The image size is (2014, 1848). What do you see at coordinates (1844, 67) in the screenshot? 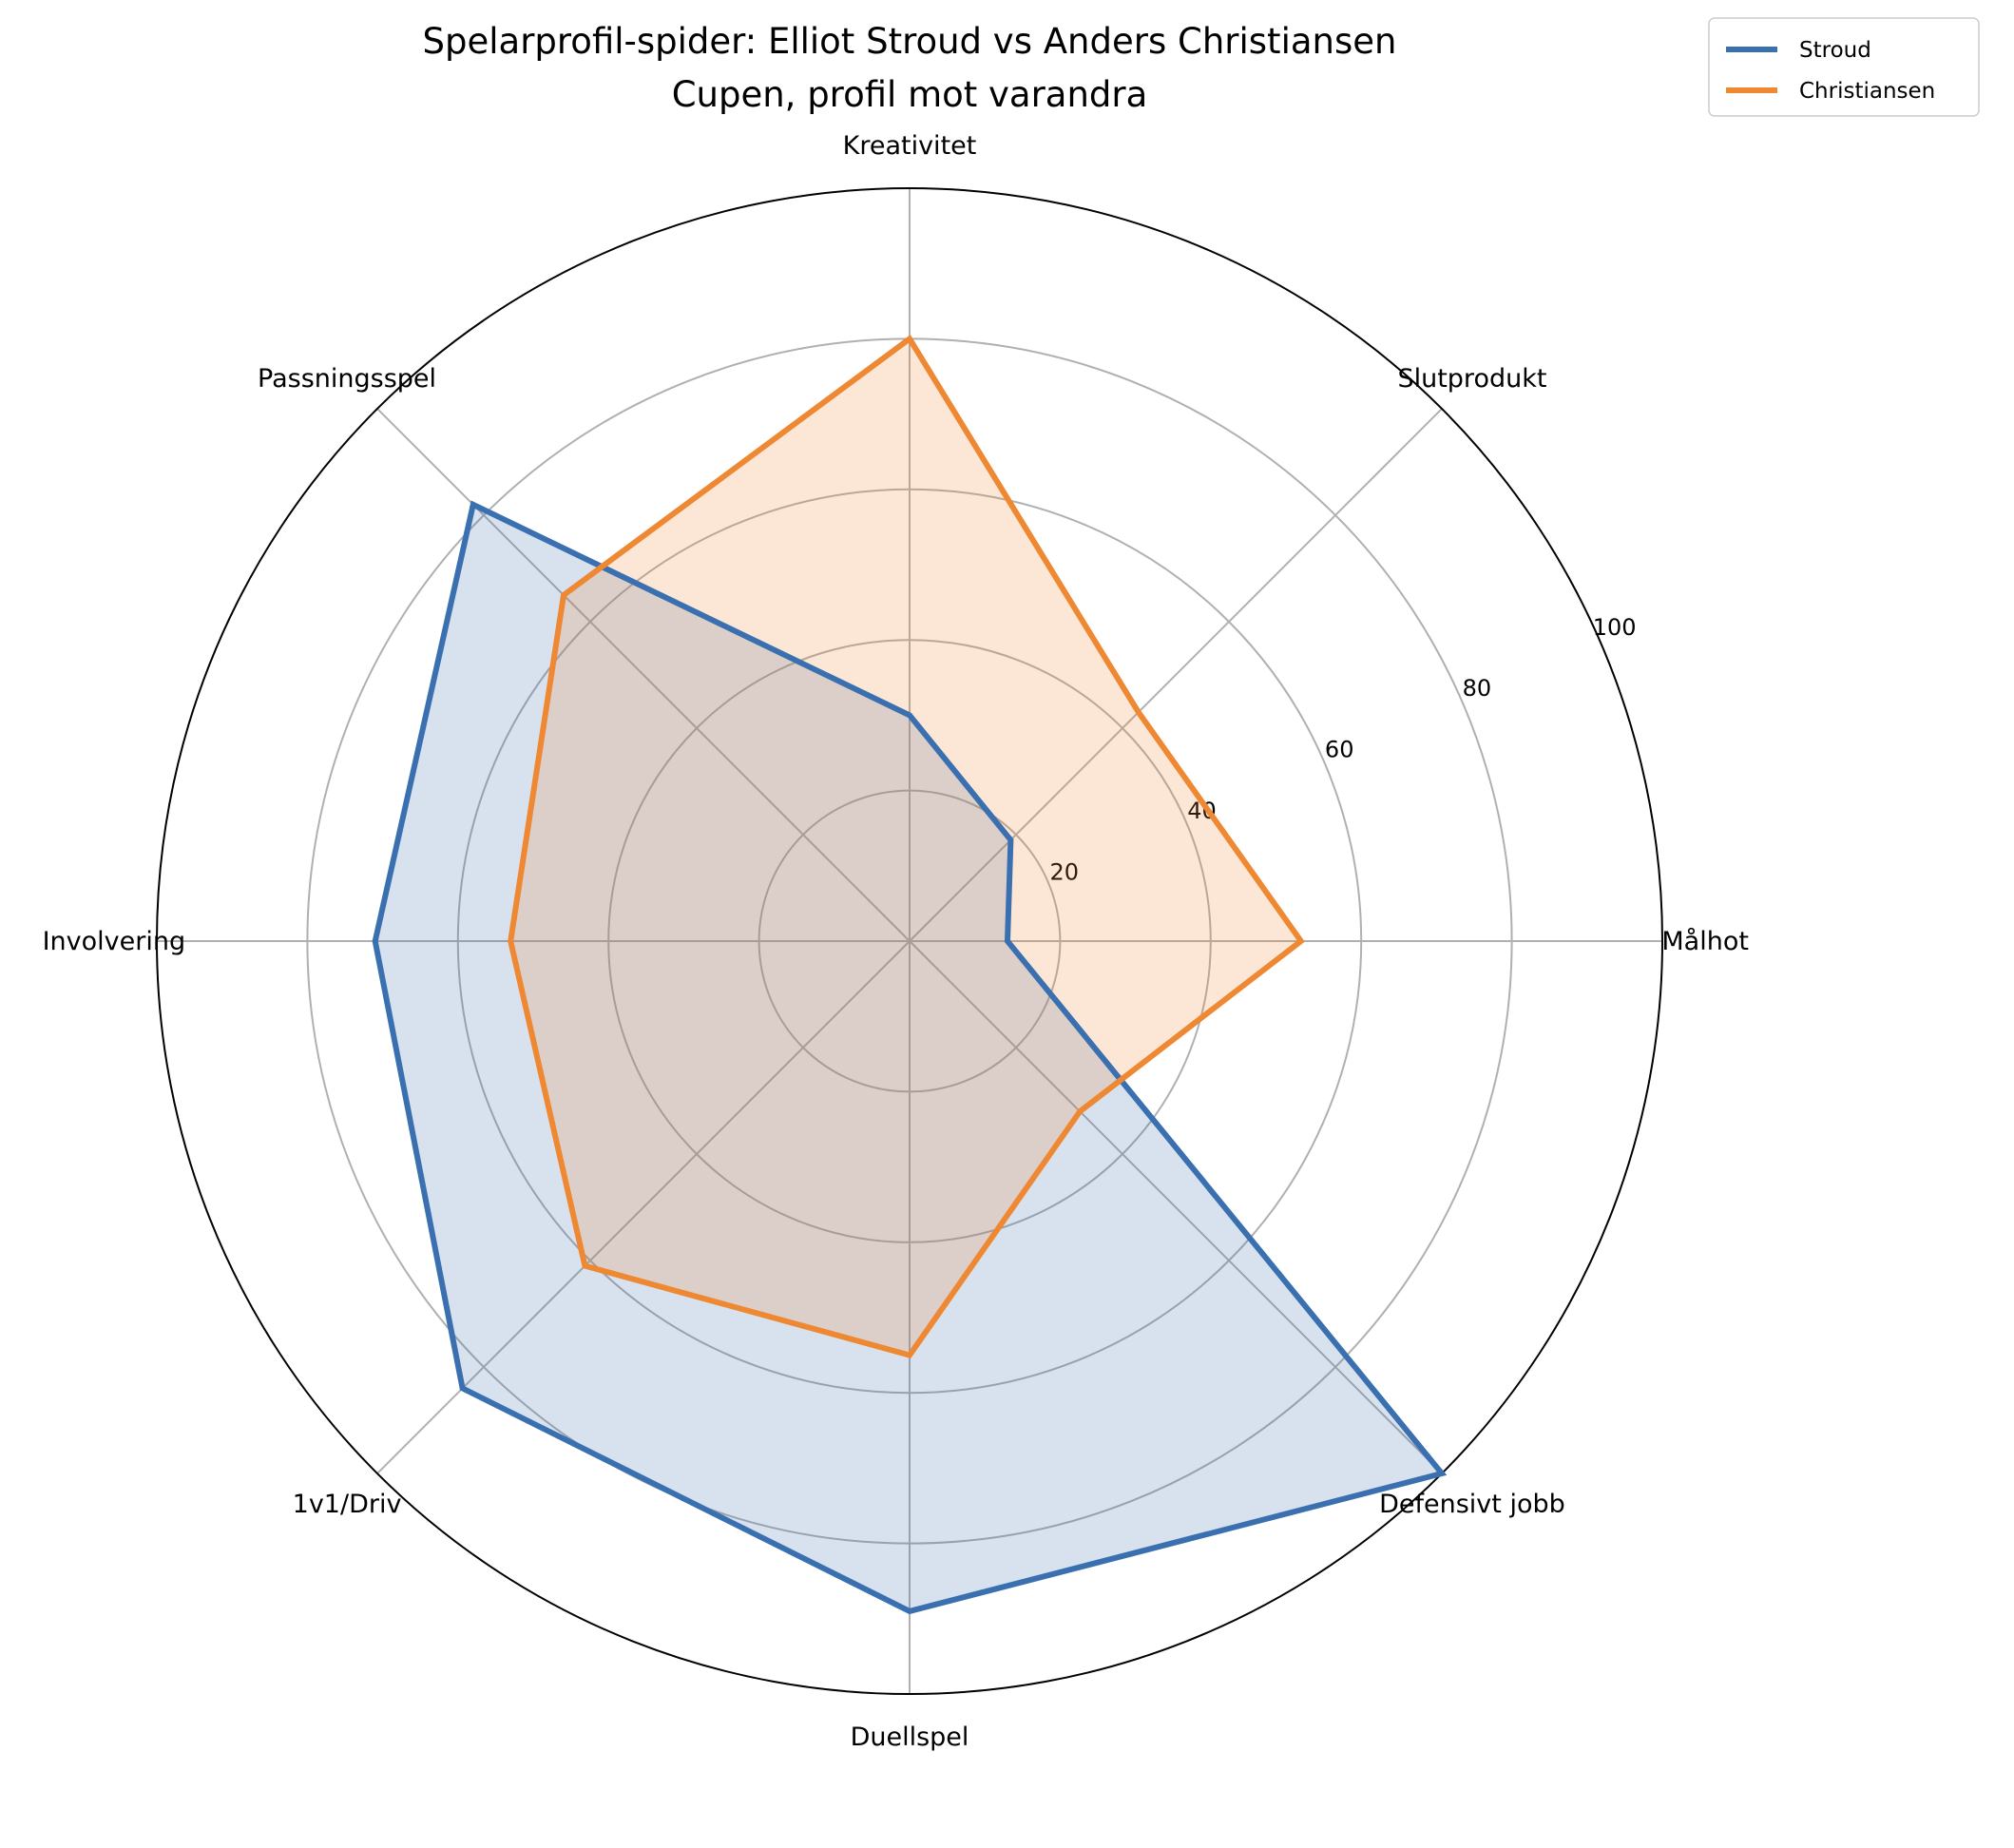
I see `legend: Stroud Christiansen` at bounding box center [1844, 67].